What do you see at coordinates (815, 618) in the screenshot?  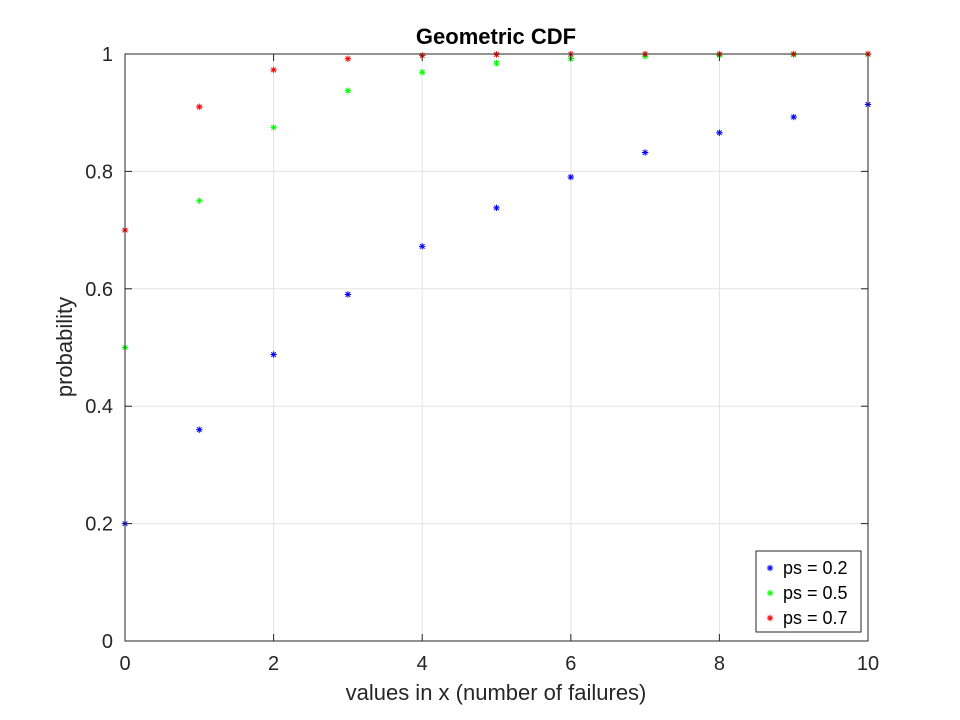 I see `legend-label: ps = 0.7` at bounding box center [815, 618].